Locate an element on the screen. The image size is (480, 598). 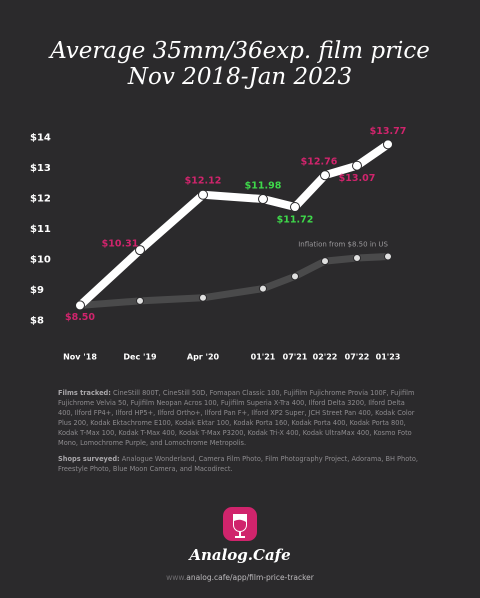
value-label: $10.31 is located at coordinates (120, 244).